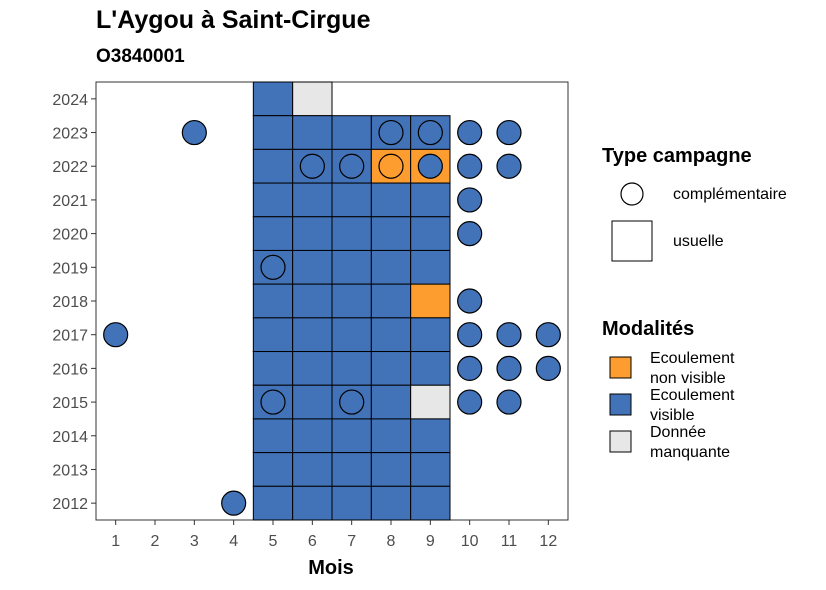 The width and height of the screenshot is (826, 590). What do you see at coordinates (698, 241) in the screenshot?
I see `legend-label-usuelle: usuelle` at bounding box center [698, 241].